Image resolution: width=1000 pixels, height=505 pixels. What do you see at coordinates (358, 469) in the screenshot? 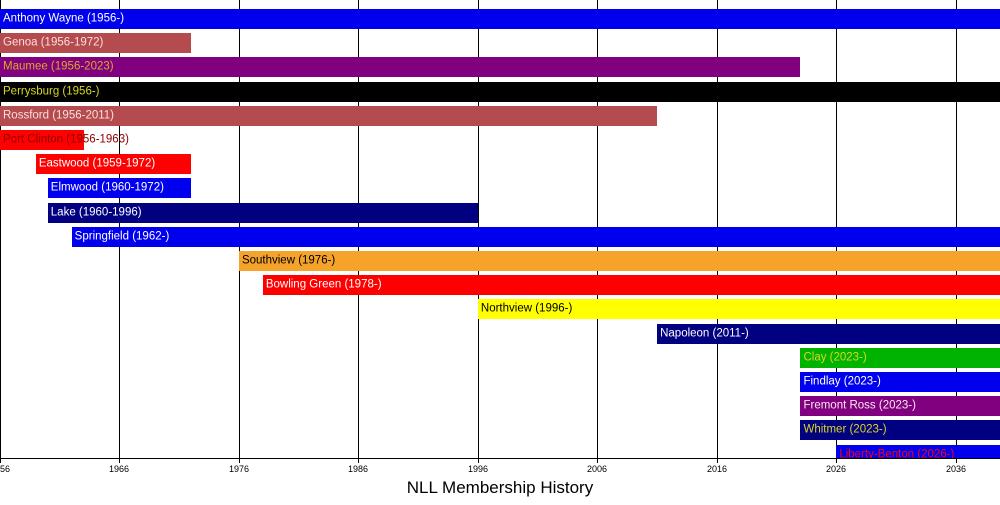
I see `tick-label-1986: 1986` at bounding box center [358, 469].